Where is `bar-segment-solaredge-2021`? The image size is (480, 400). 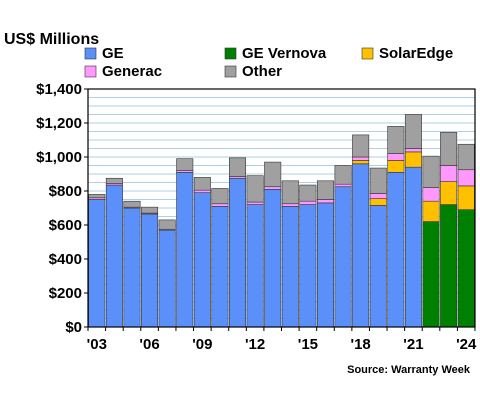 bar-segment-solaredge-2021 is located at coordinates (413, 159).